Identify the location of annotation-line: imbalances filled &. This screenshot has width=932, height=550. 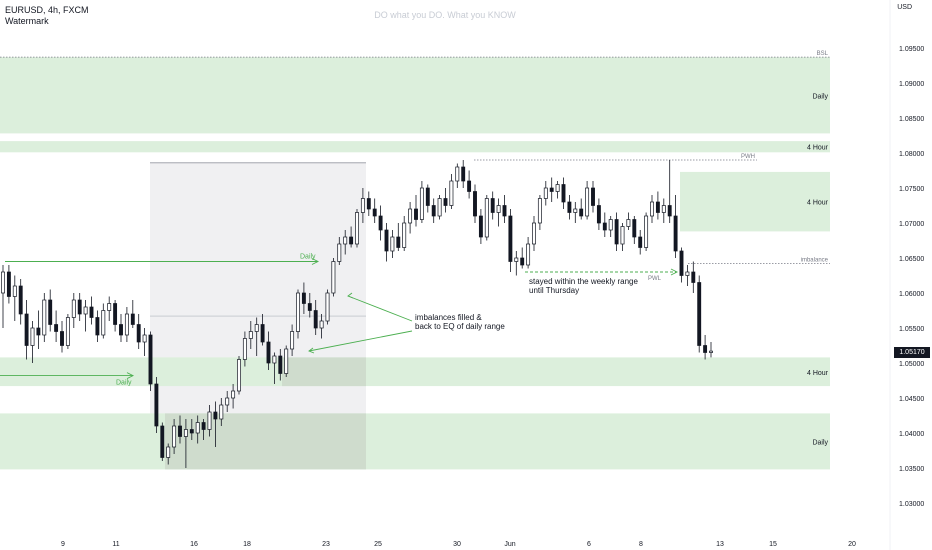
(448, 317).